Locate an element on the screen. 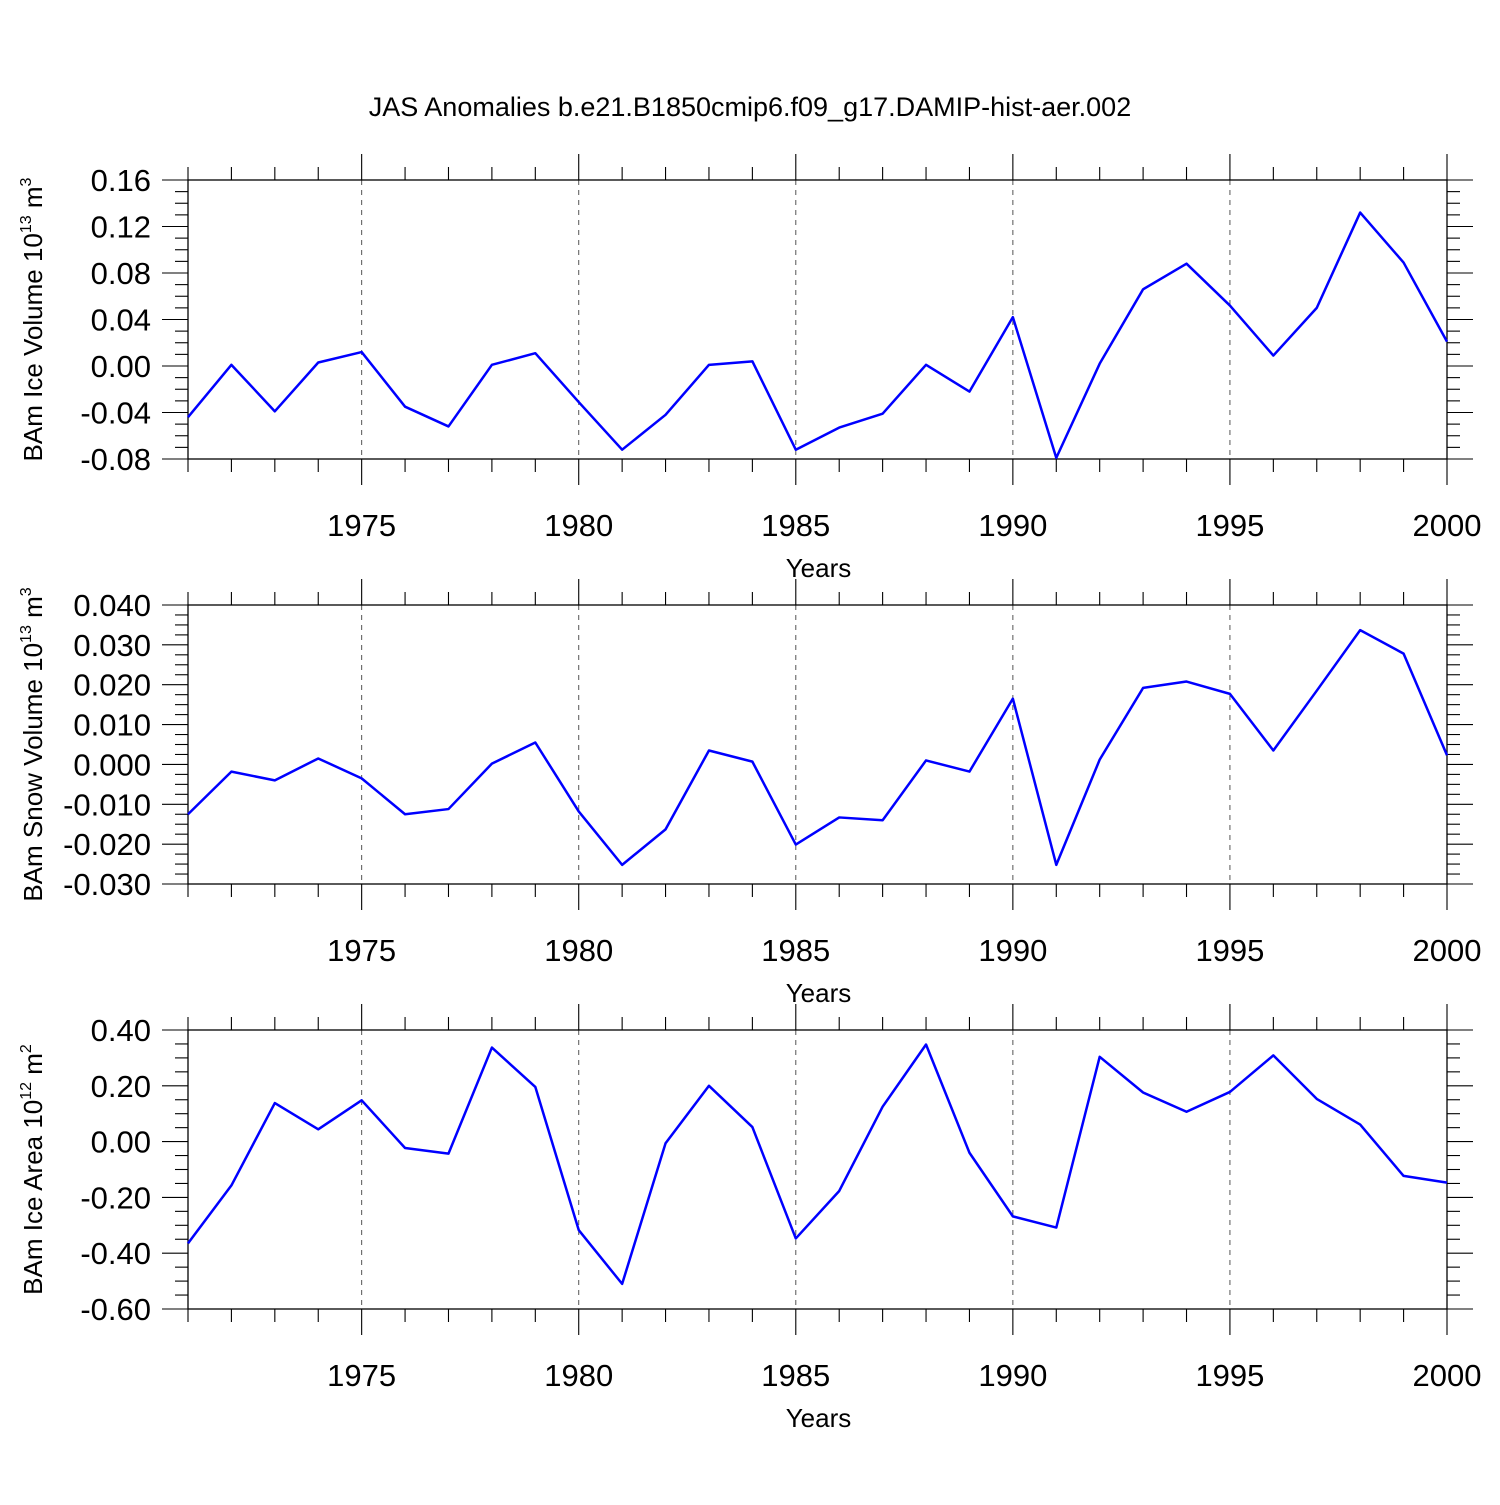 The width and height of the screenshot is (1500, 1505). y-tick-label: 0.40 is located at coordinates (121, 1030).